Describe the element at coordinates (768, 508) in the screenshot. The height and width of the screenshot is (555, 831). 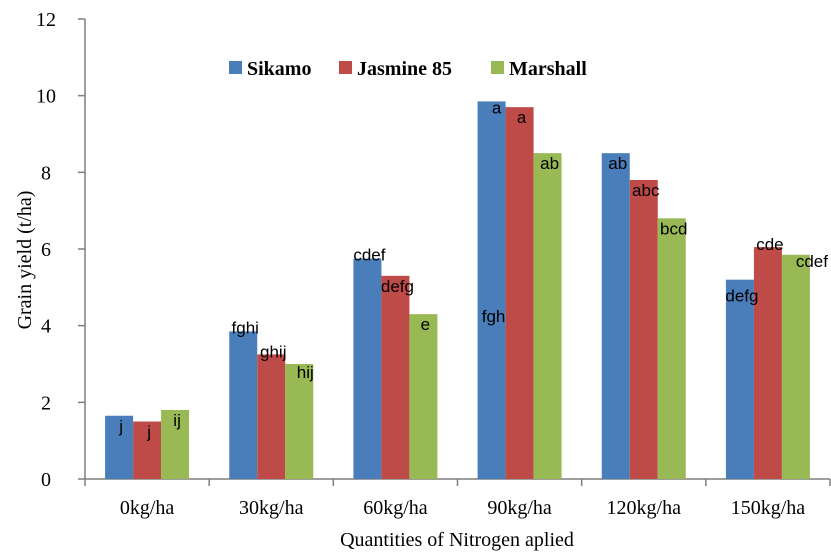
I see `x-tick-label: 150kg/ha` at that location.